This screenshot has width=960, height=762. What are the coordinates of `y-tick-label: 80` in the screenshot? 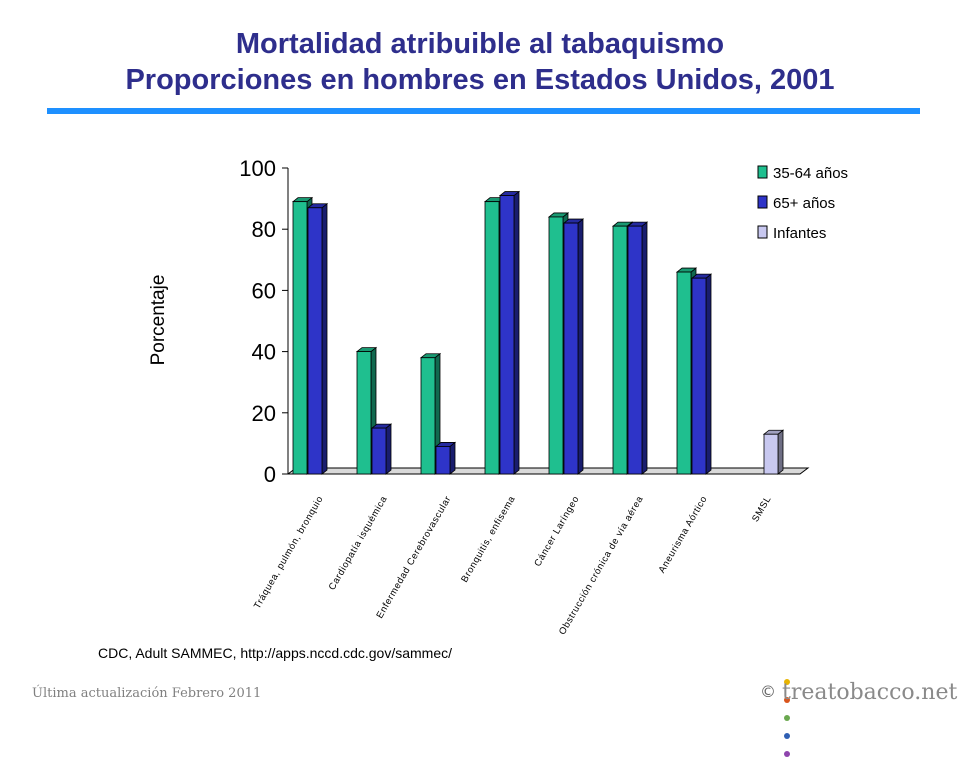 It's located at (264, 229).